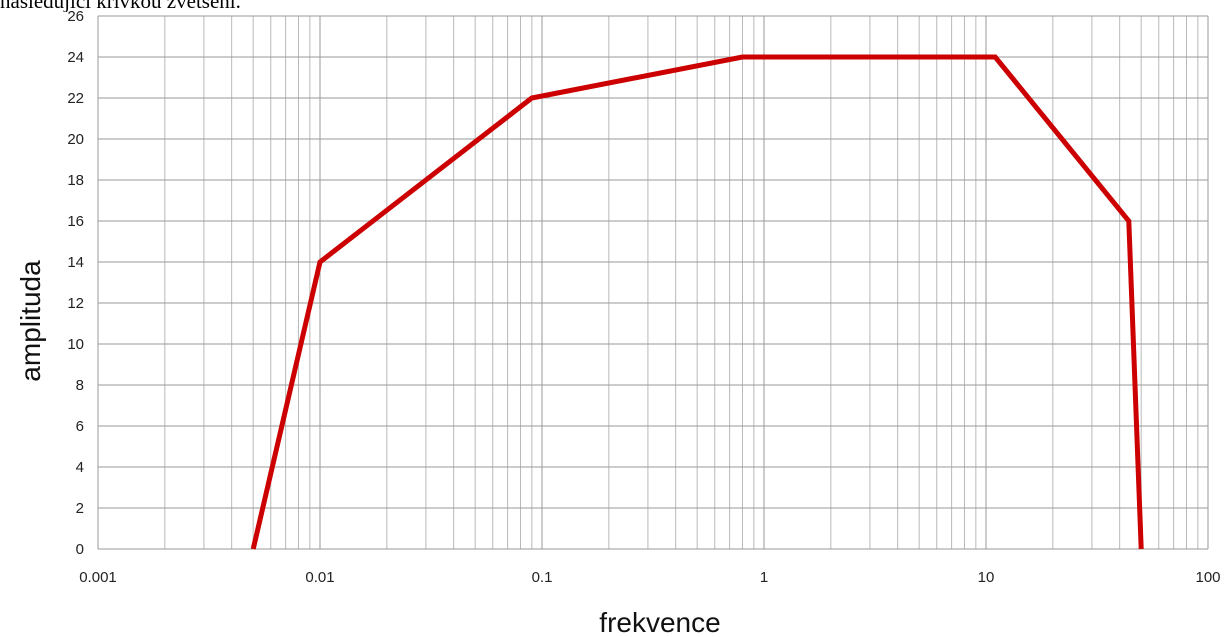  I want to click on y-tick-label: 4, so click(80, 467).